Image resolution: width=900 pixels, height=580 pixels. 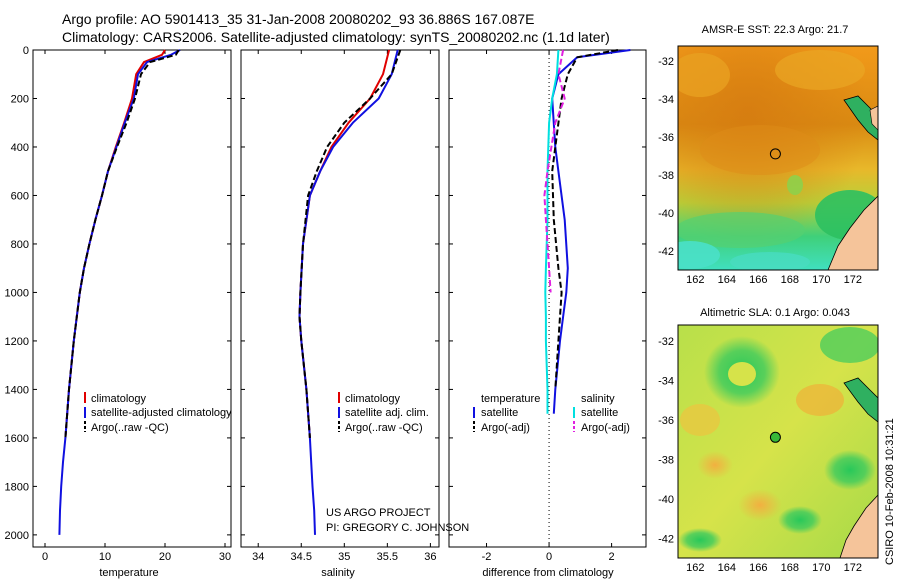 I want to click on legend-label-temp-satellite: satellite, so click(x=499, y=413).